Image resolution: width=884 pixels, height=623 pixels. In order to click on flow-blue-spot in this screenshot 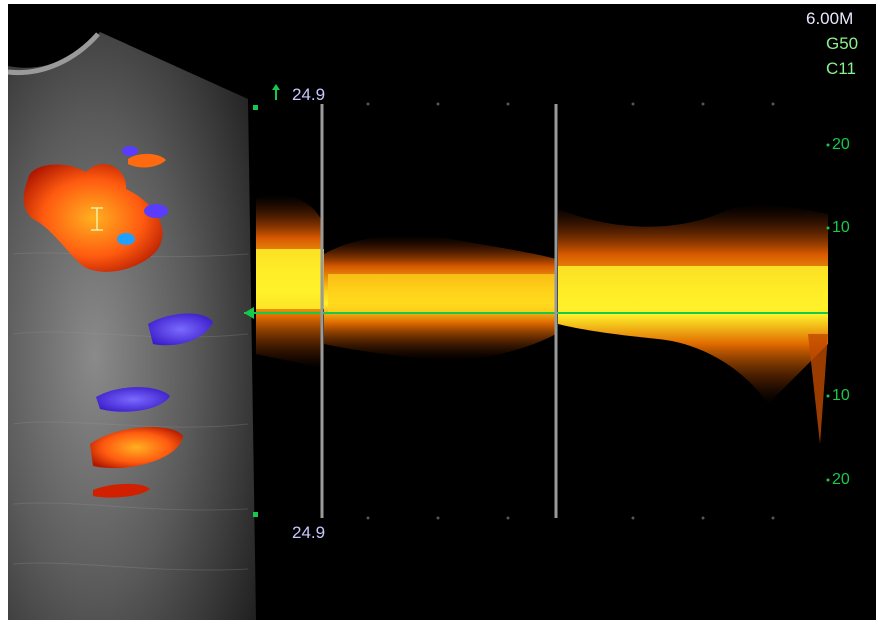, I will do `click(126, 239)`.